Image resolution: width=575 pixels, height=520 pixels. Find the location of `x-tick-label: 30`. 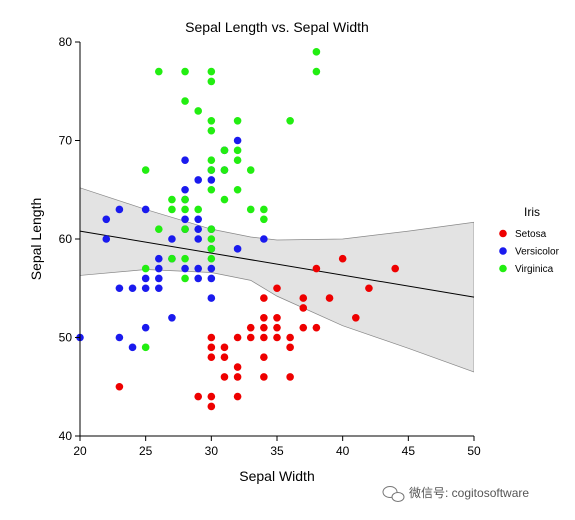

x-tick-label: 30 is located at coordinates (212, 451).